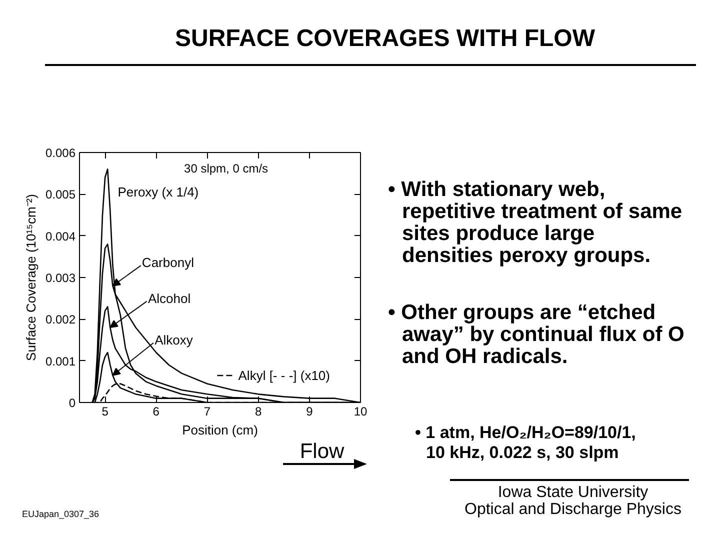  I want to click on y-tick-label: 0.005, so click(60, 195).